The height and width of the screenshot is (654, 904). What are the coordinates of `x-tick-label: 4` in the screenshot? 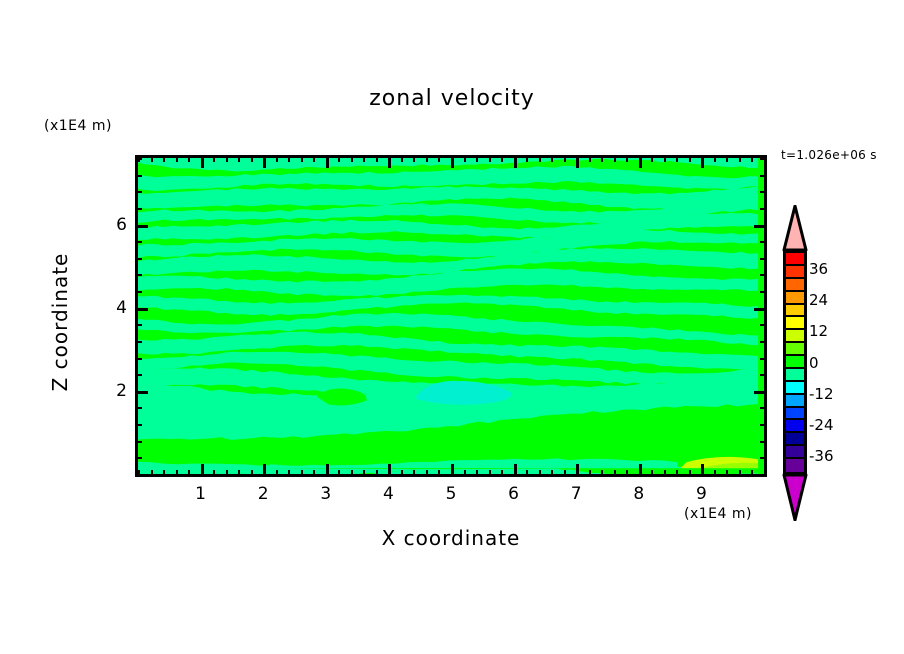 It's located at (388, 494).